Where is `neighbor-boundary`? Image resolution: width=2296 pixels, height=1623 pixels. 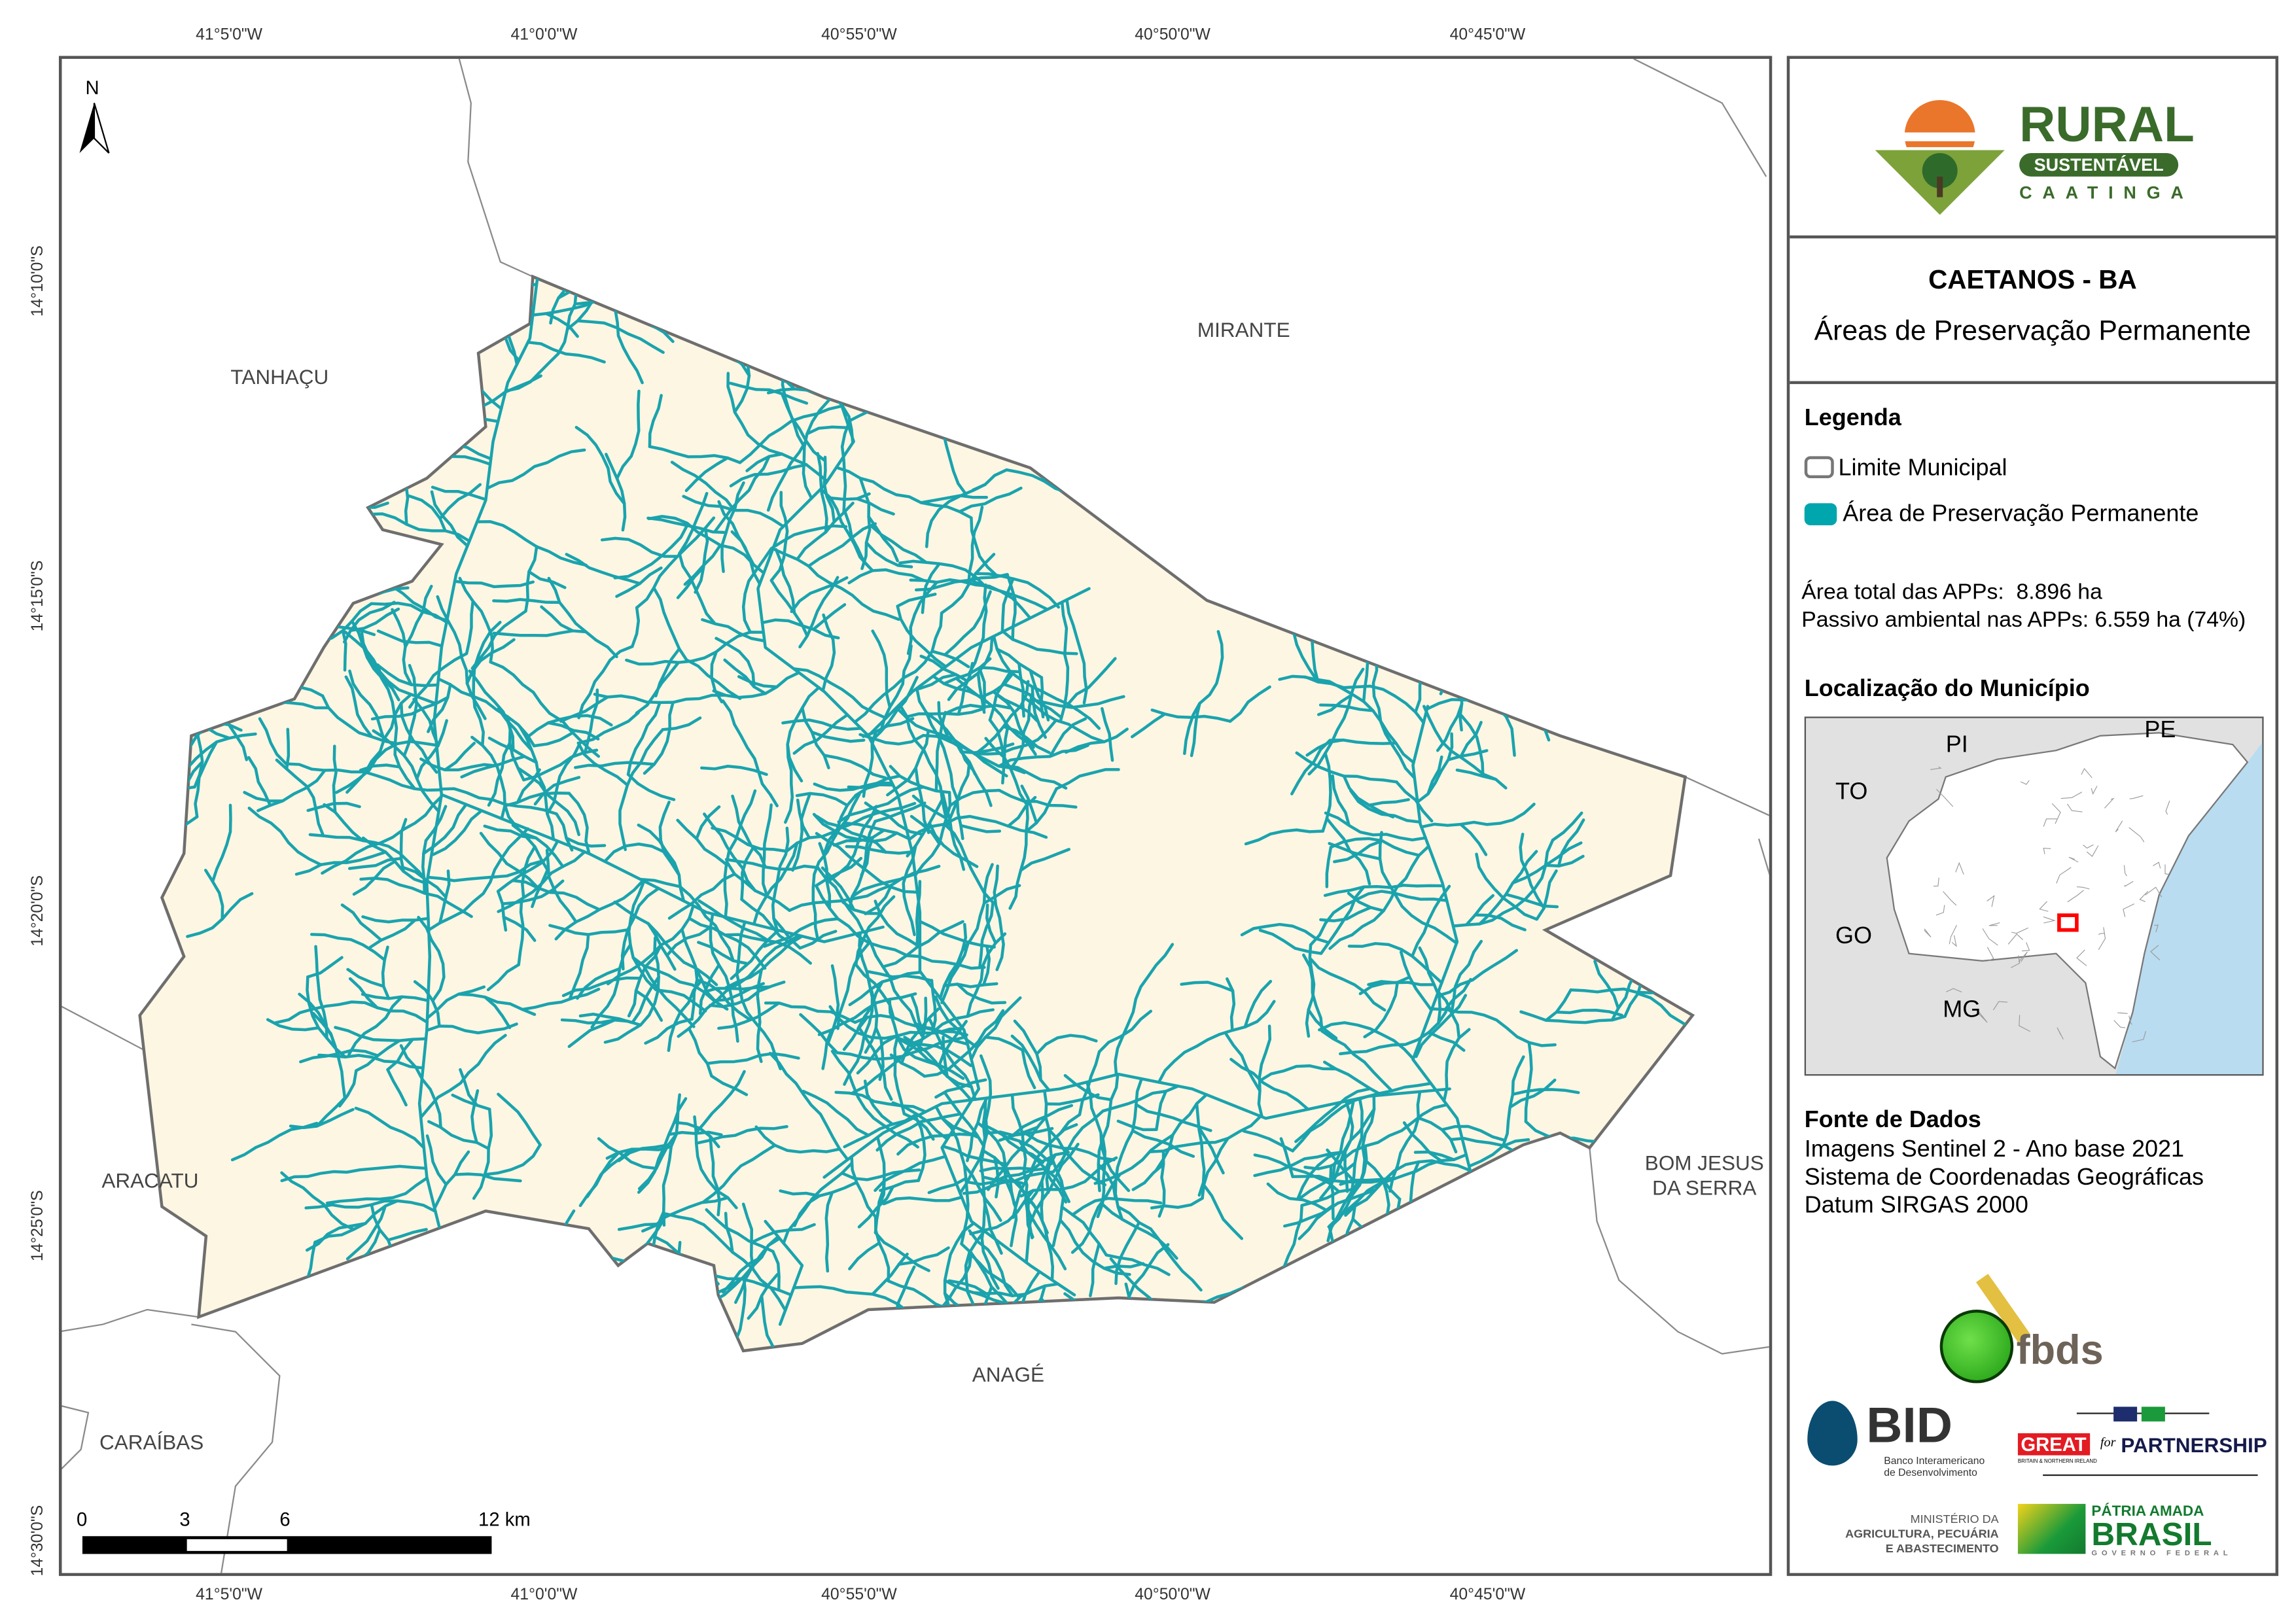
neighbor-boundary is located at coordinates (495, 168).